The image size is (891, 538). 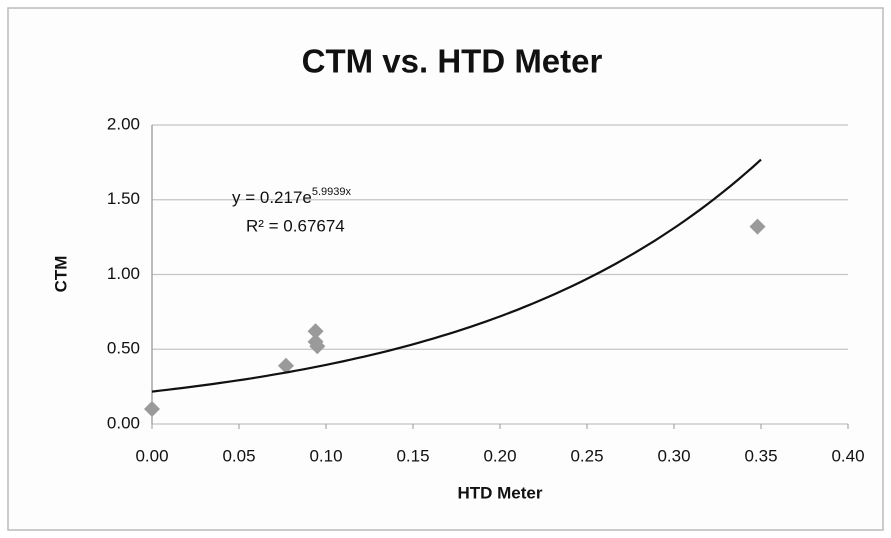 I want to click on y-axis-label: CTM, so click(x=60, y=274).